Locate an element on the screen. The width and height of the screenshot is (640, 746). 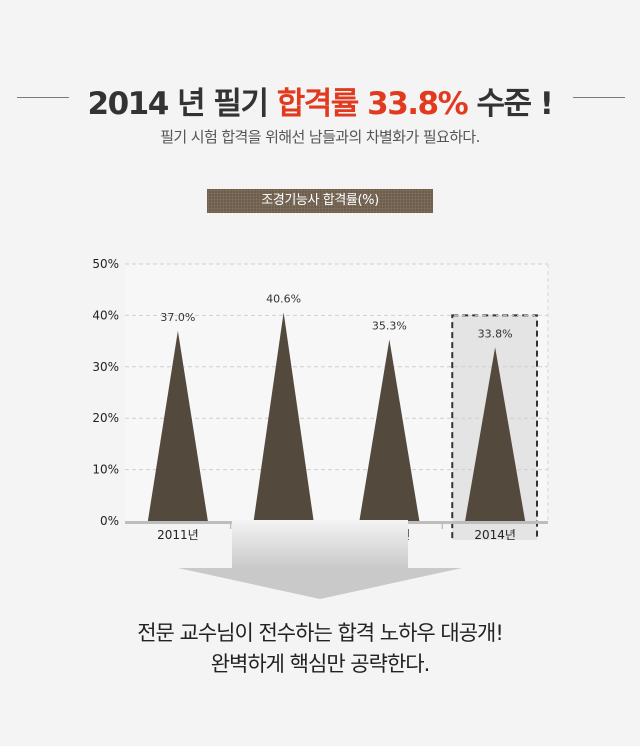
y-tick-label: 0% is located at coordinates (109, 521).